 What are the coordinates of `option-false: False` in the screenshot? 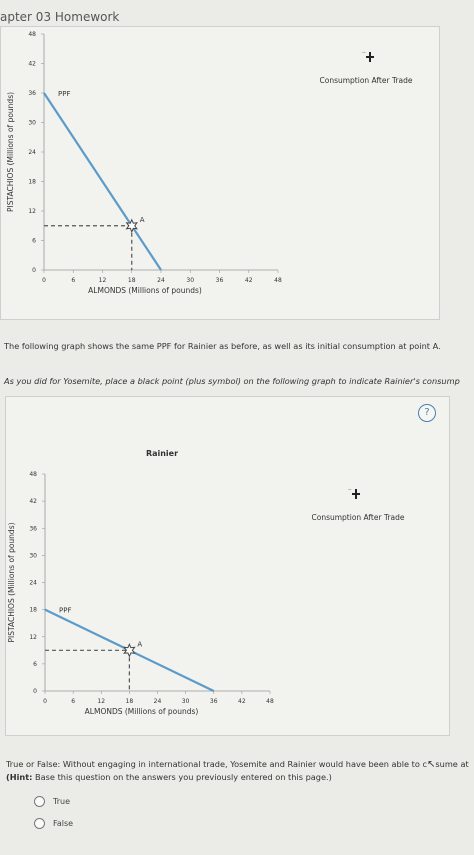 It's located at (53, 823).